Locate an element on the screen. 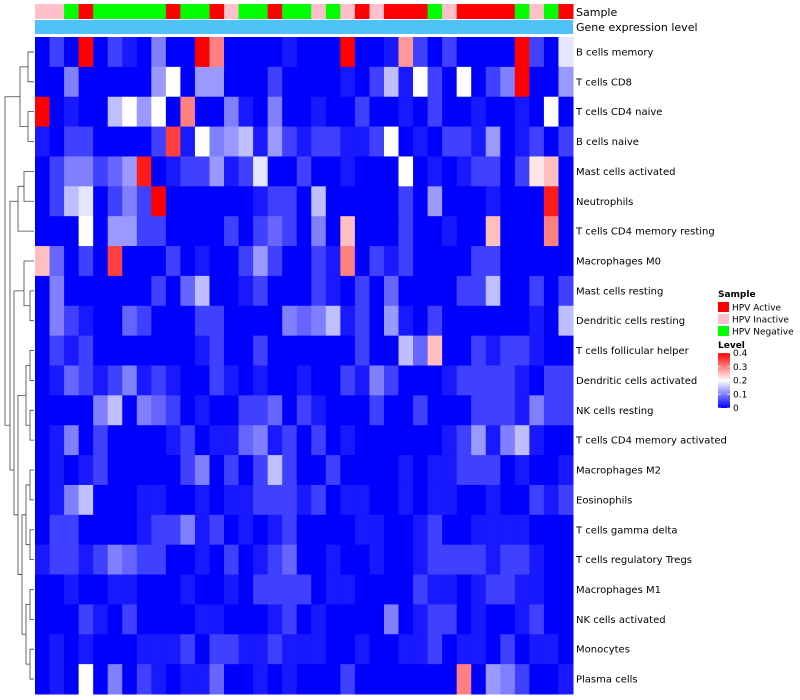 Image resolution: width=800 pixels, height=700 pixels. dendrogram-link is located at coordinates (28, 283).